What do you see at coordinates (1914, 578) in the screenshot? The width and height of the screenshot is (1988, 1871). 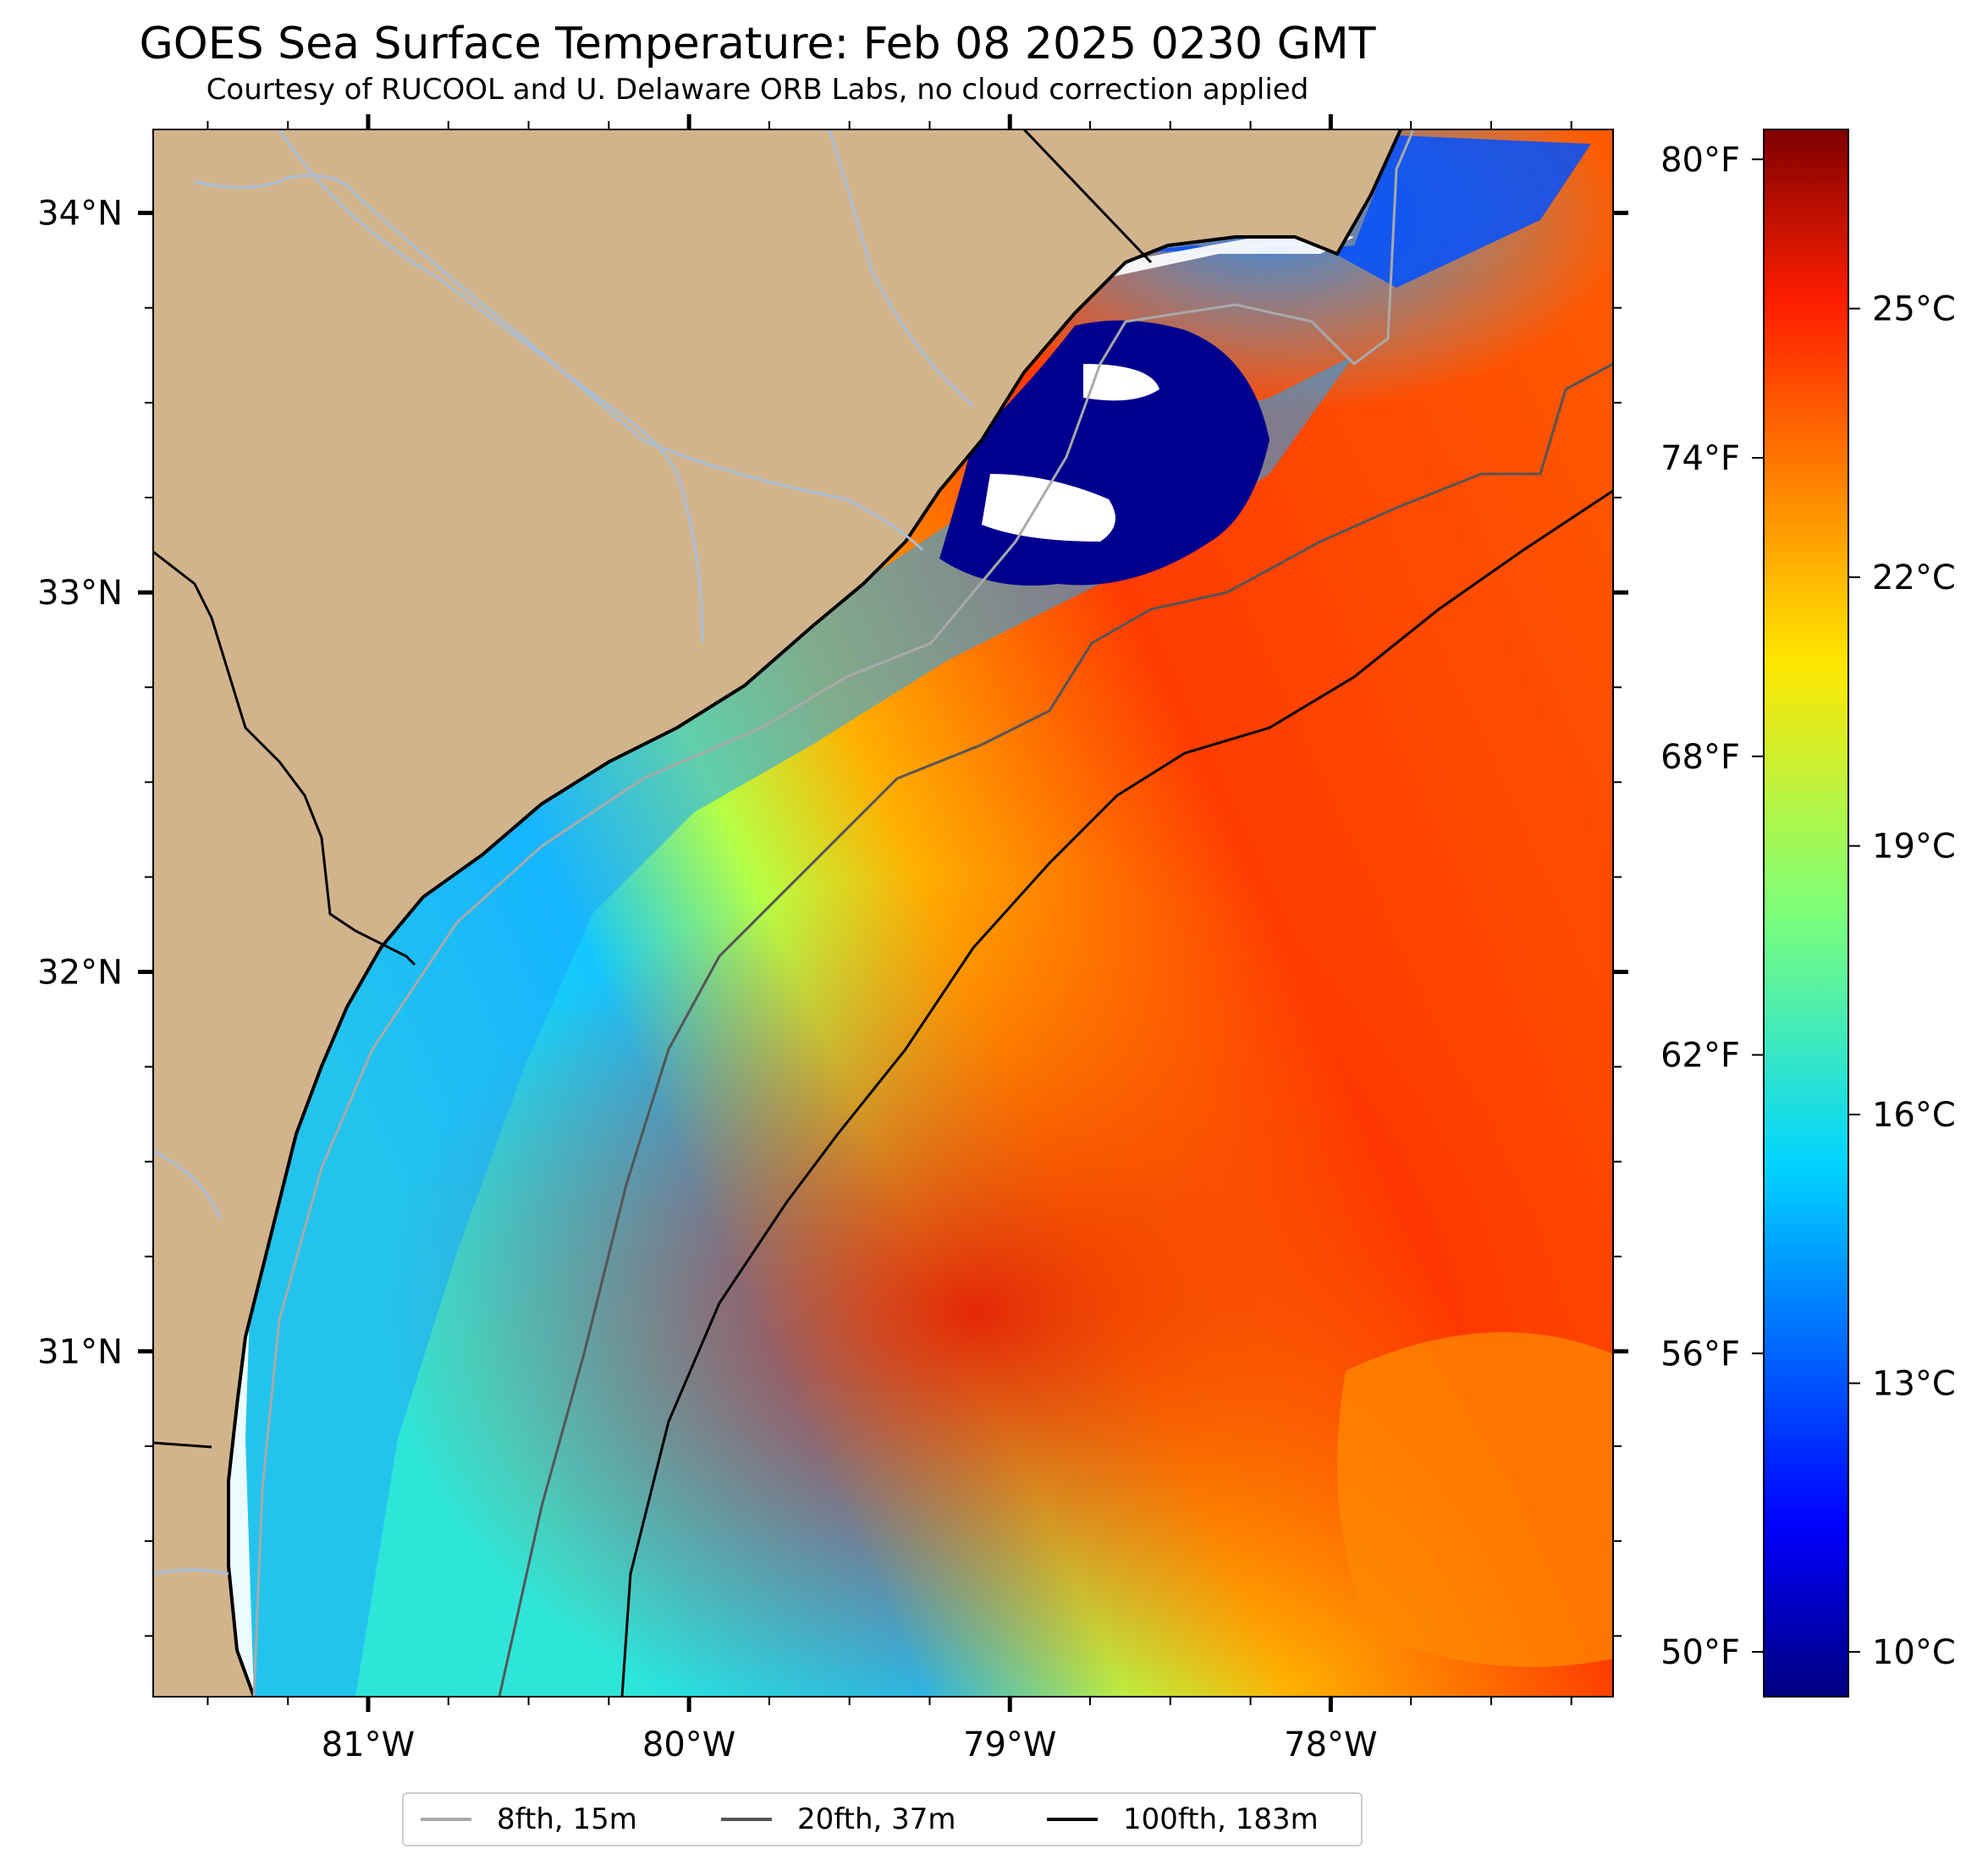 I see `celsius-tick-label: 22°C` at bounding box center [1914, 578].